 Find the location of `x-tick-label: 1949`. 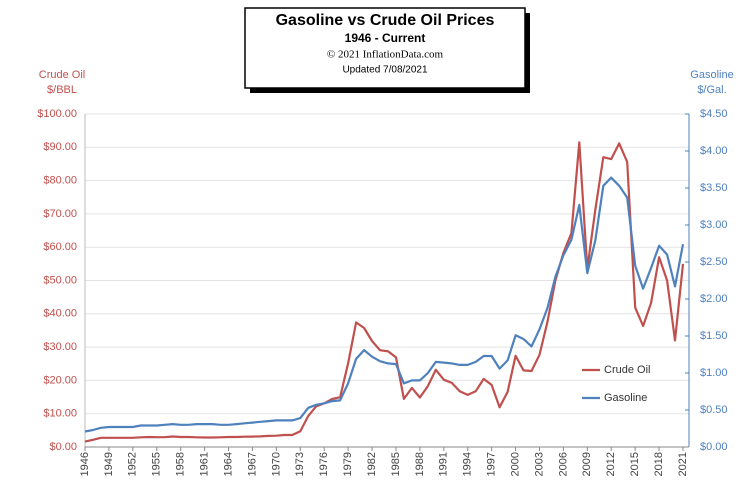

x-tick-label: 1949 is located at coordinates (109, 464).